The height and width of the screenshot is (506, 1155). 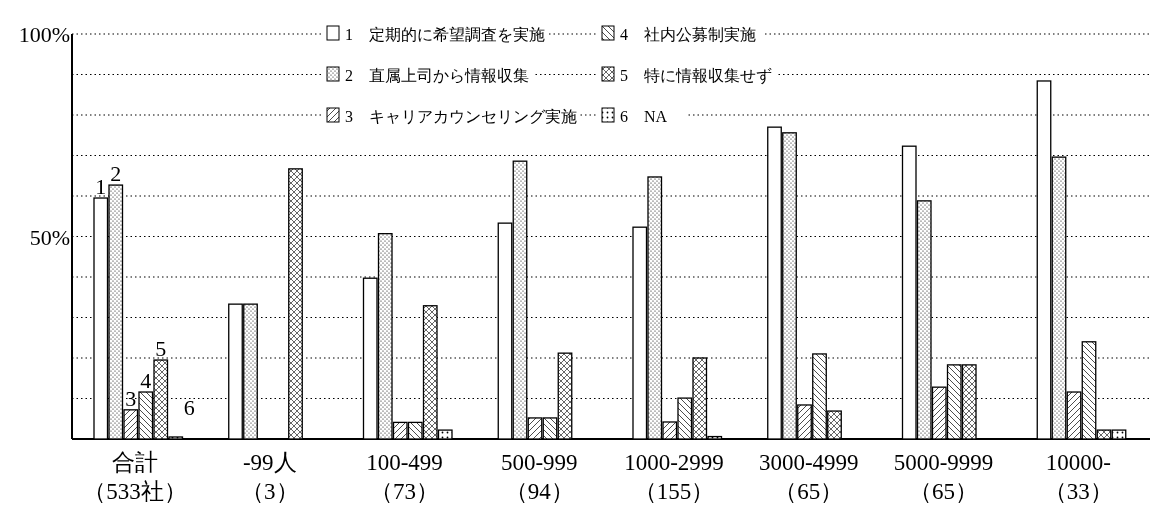 I want to click on annotation: 3, so click(x=131, y=398).